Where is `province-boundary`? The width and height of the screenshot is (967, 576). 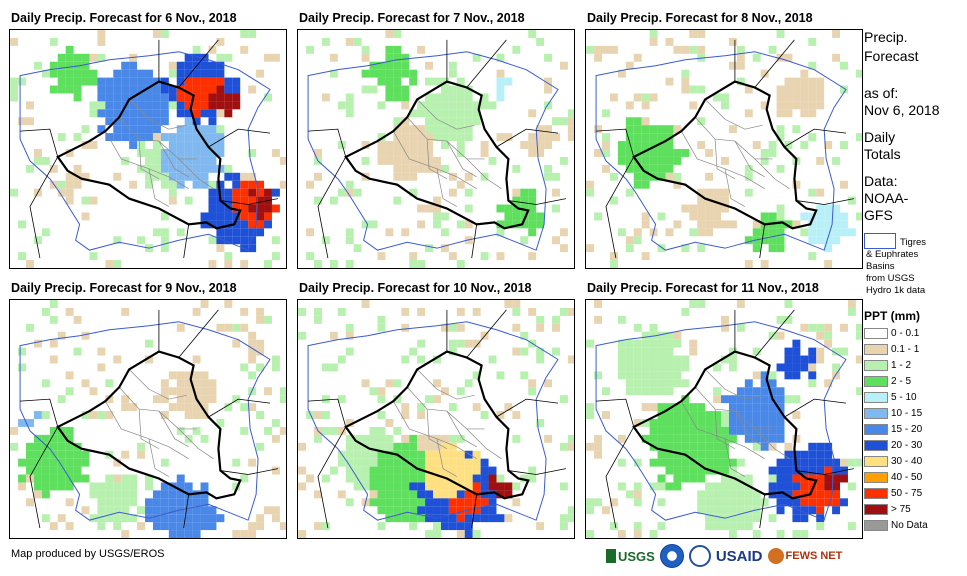 province-boundary is located at coordinates (149, 429).